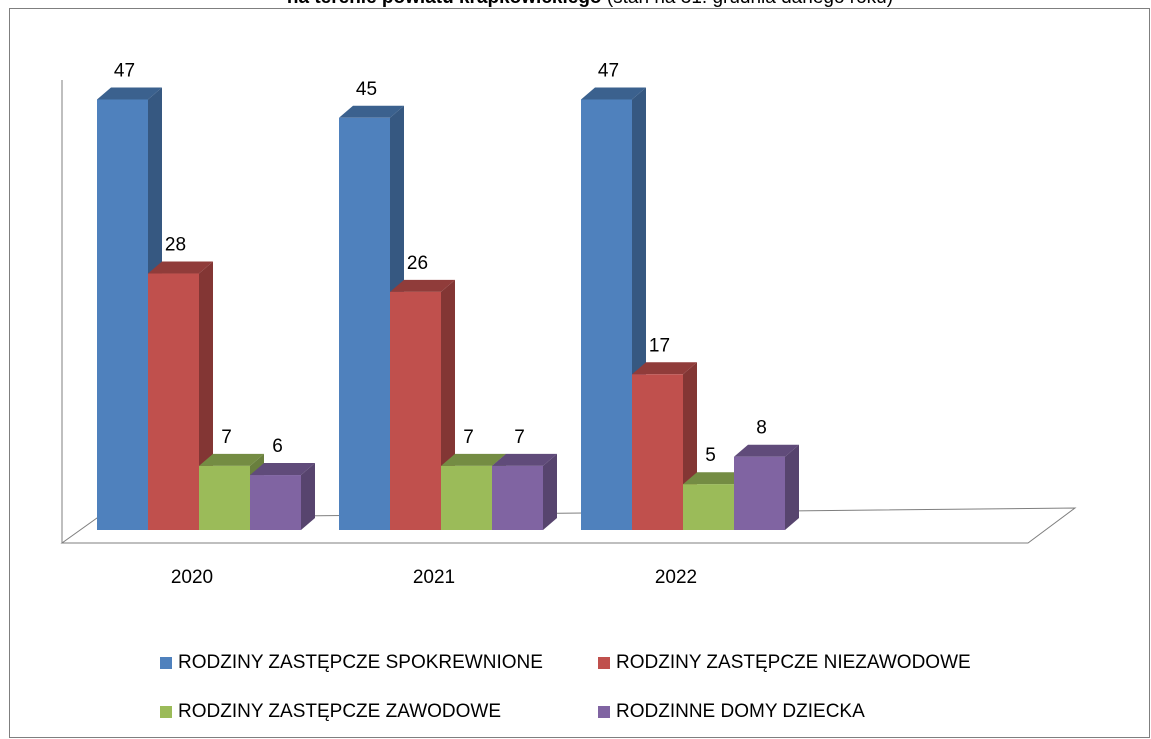 The image size is (1151, 739). I want to click on legend-label: RODZINNE DOMY DZIECKA, so click(740, 711).